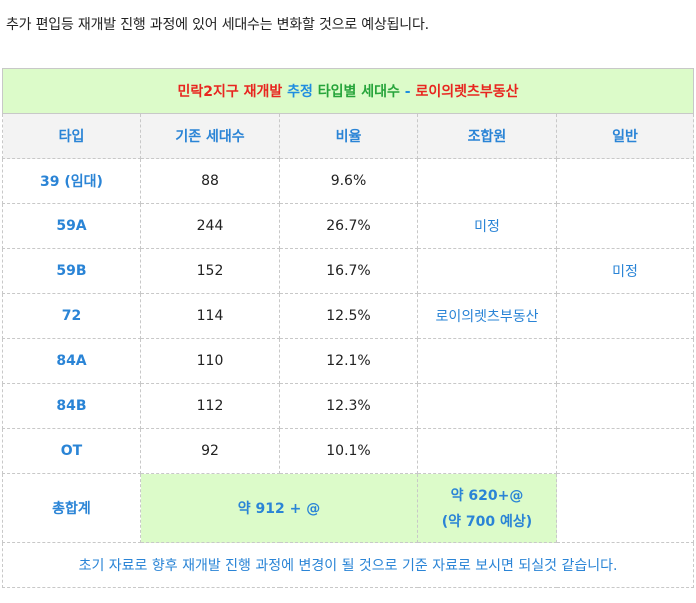  Describe the element at coordinates (467, 92) in the screenshot. I see `title-brand: 로이의렛츠부동산` at that location.